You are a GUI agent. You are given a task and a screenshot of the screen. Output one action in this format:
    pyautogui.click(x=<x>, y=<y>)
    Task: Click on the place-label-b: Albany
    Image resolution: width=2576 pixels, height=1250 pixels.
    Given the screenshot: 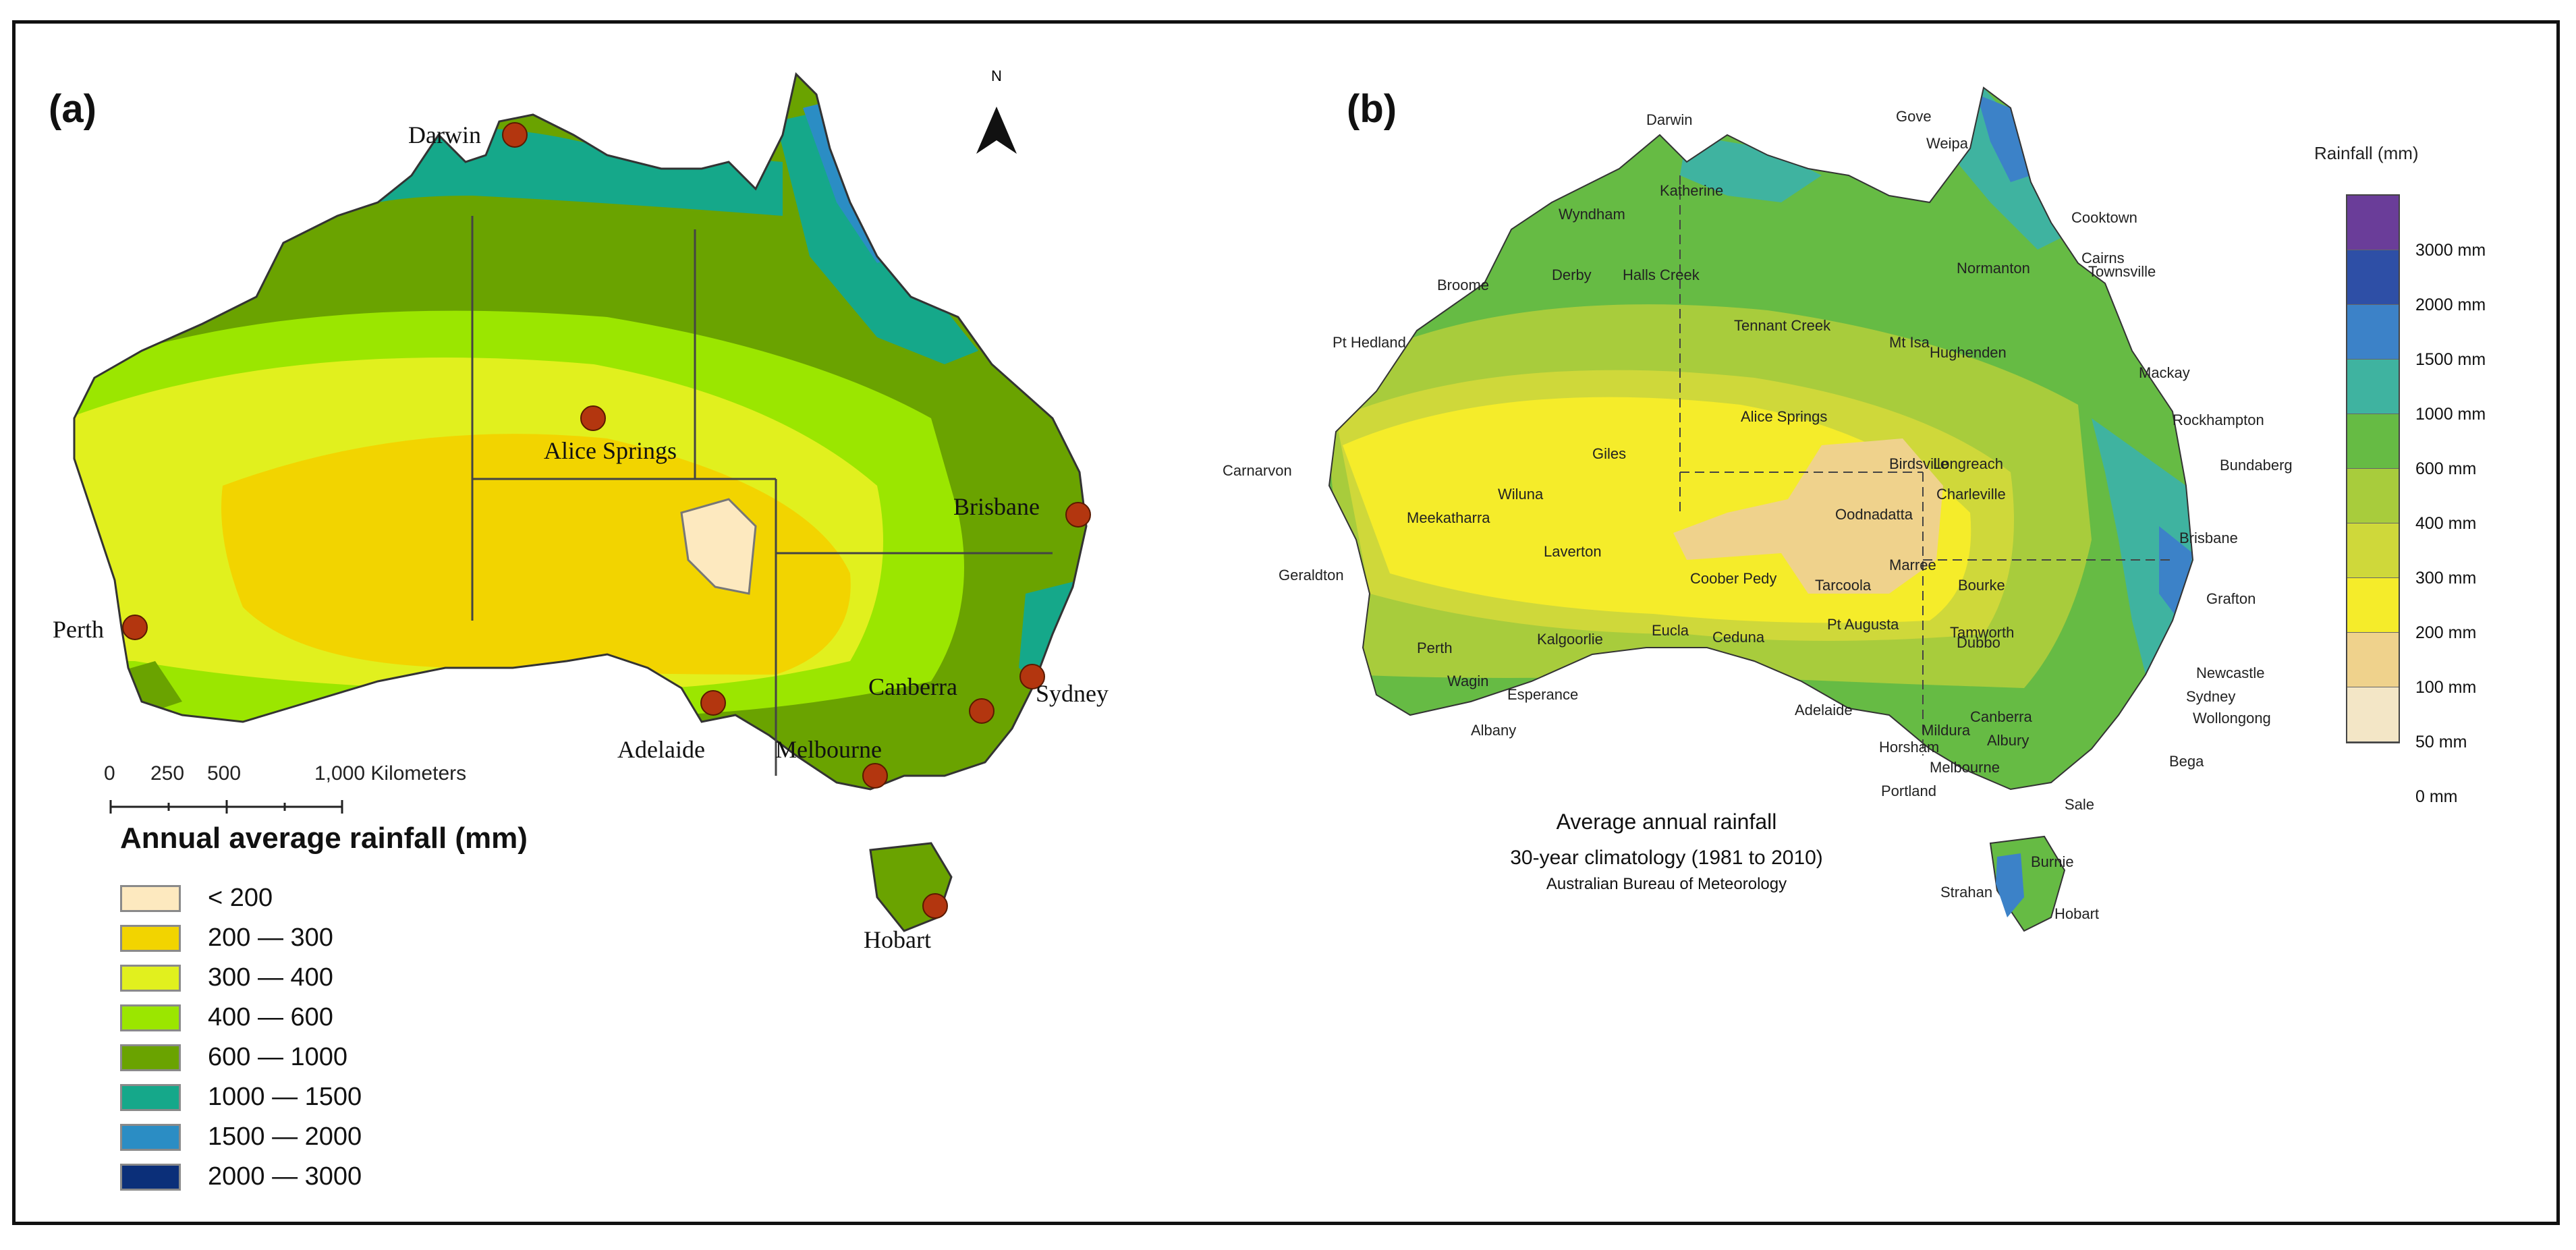 What is the action you would take?
    pyautogui.click(x=1493, y=730)
    